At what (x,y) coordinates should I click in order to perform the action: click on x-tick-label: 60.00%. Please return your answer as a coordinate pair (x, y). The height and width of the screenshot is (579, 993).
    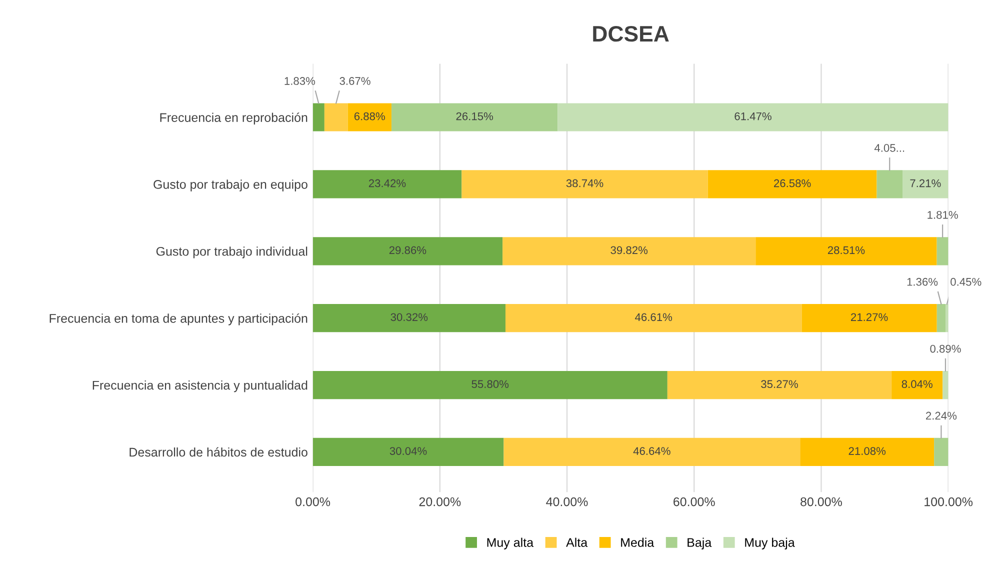
    Looking at the image, I should click on (694, 501).